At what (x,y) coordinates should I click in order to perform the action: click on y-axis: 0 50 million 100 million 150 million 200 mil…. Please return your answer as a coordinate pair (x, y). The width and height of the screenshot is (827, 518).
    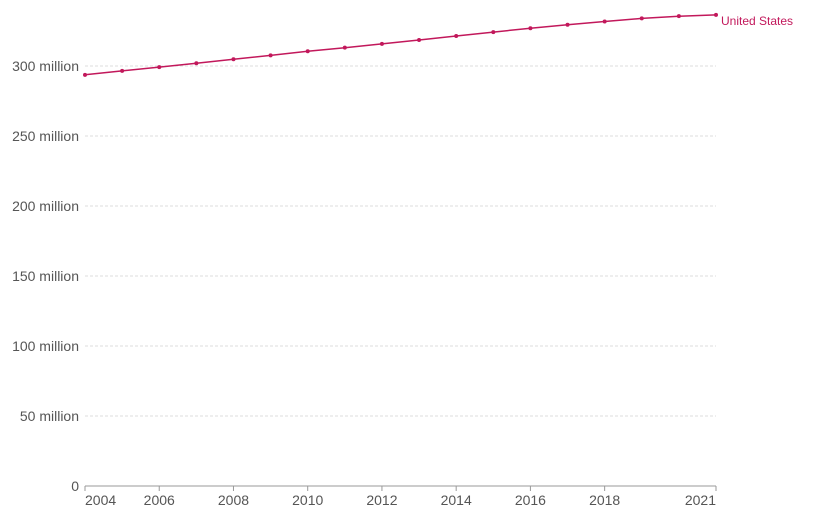
    Looking at the image, I should click on (45, 276).